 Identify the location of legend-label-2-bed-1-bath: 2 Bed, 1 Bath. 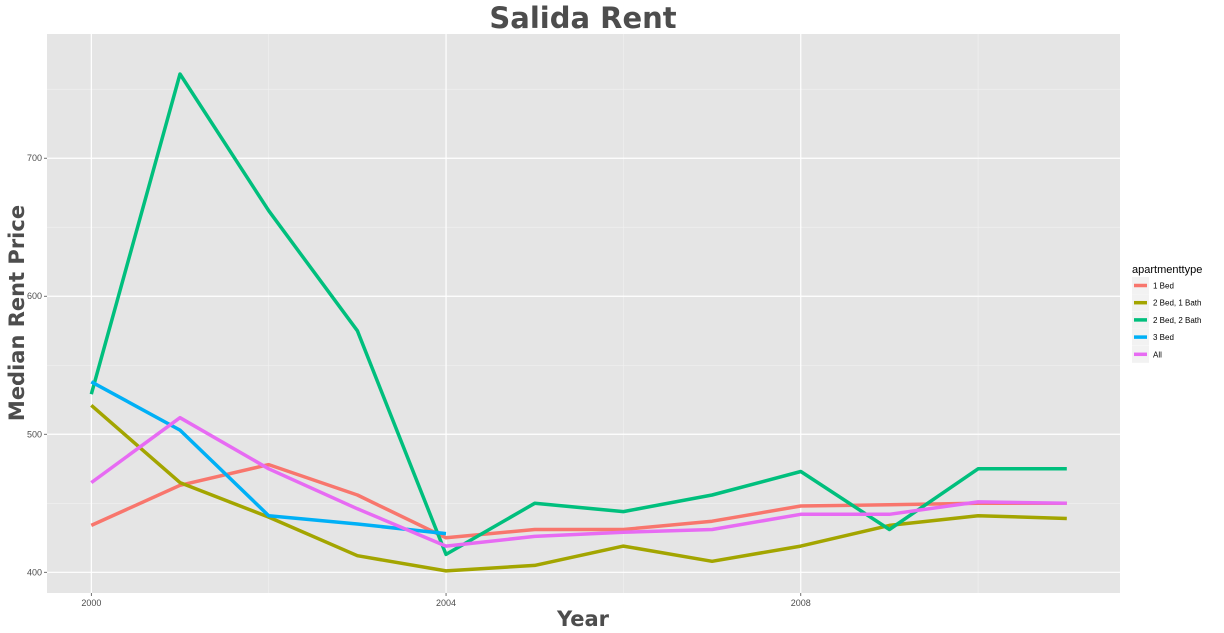
(1177, 303).